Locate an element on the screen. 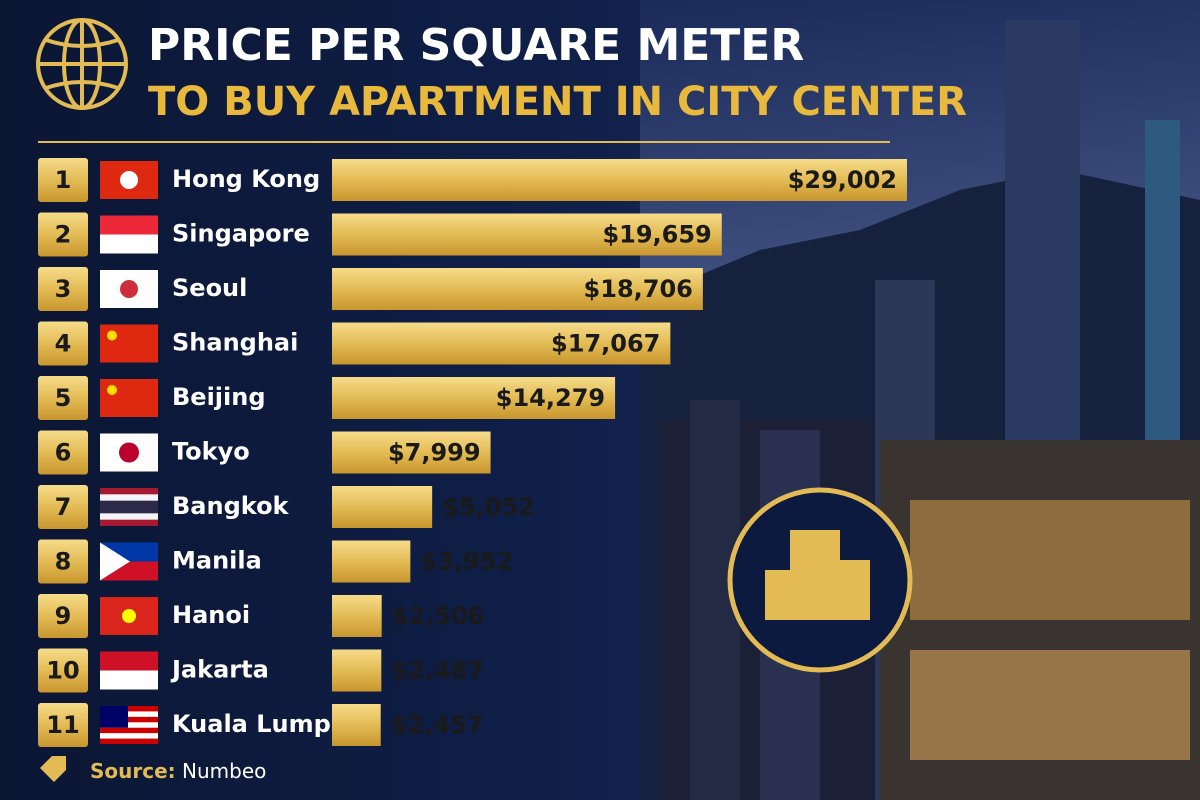 This screenshot has width=1200, height=800. value-label: $29,002 is located at coordinates (842, 180).